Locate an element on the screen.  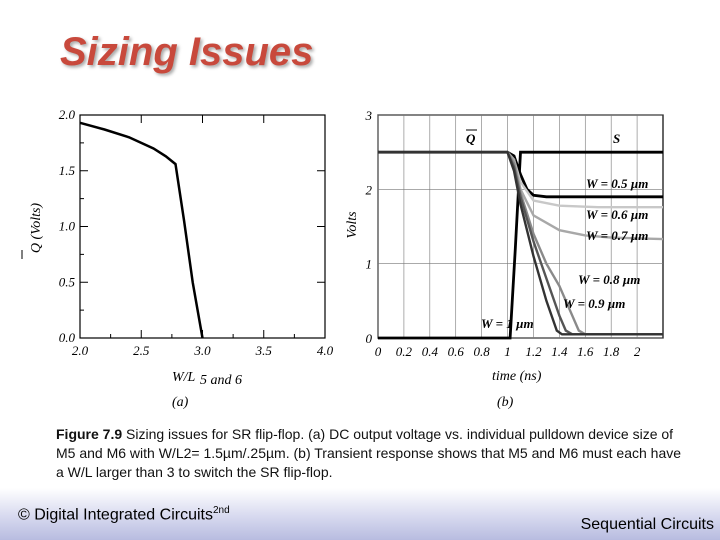
x-tick-label-a: 2.5 is located at coordinates (141, 350).